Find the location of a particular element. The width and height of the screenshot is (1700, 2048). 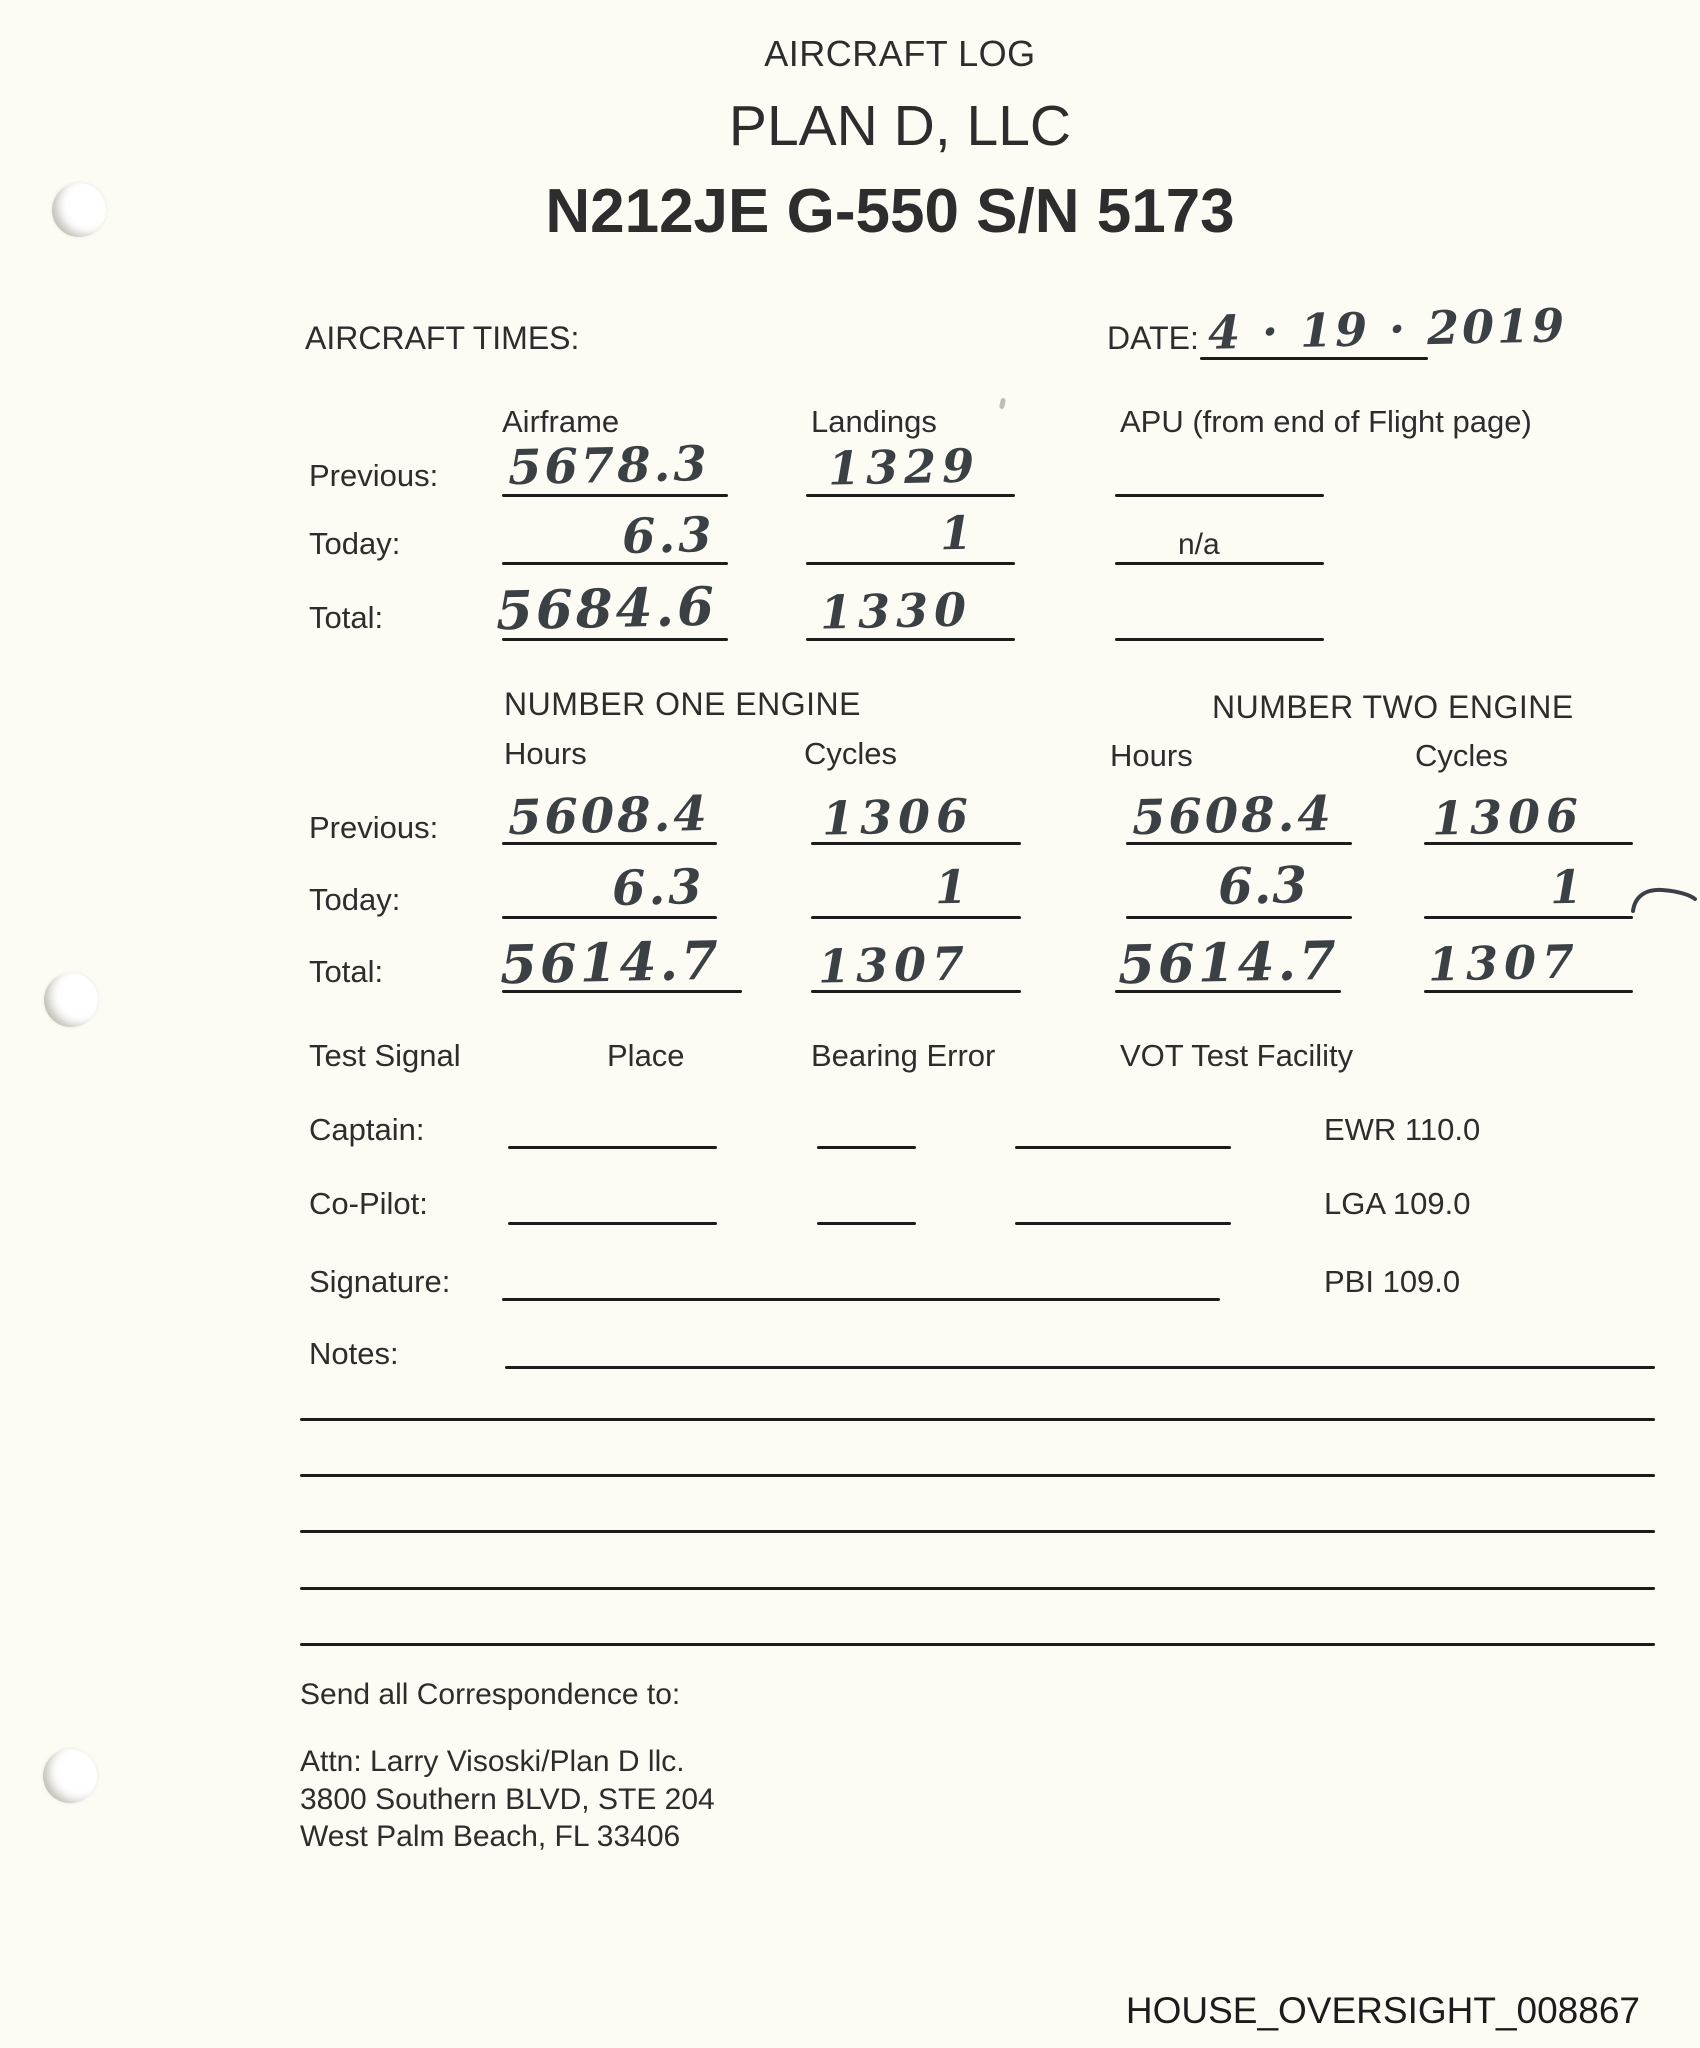

engine-two-total-hours: 5614.7 is located at coordinates (1228, 963).